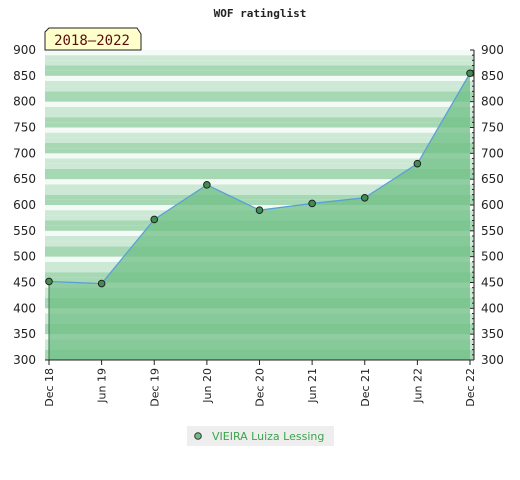 This screenshot has height=480, width=520. I want to click on period-badge: 2018–2022, so click(93, 39).